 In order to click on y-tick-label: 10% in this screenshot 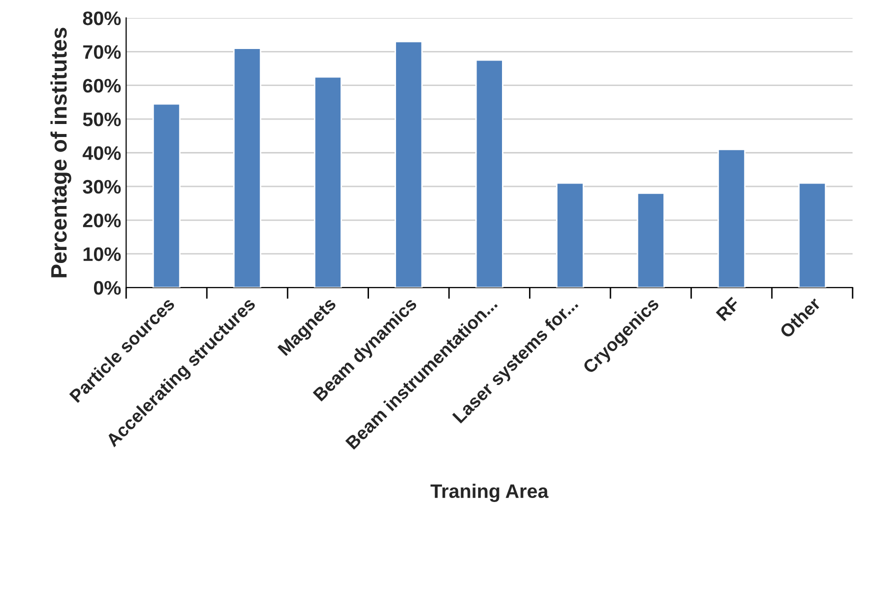, I will do `click(102, 254)`.